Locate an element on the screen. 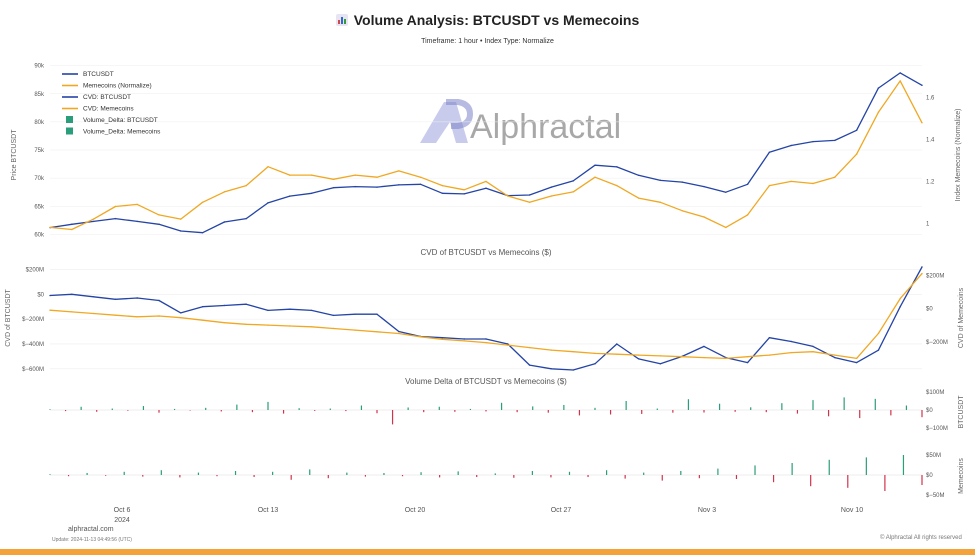 The height and width of the screenshot is (555, 975). footer-update: Update: 2024-11-13 04:49:56 (UTC) is located at coordinates (92, 540).